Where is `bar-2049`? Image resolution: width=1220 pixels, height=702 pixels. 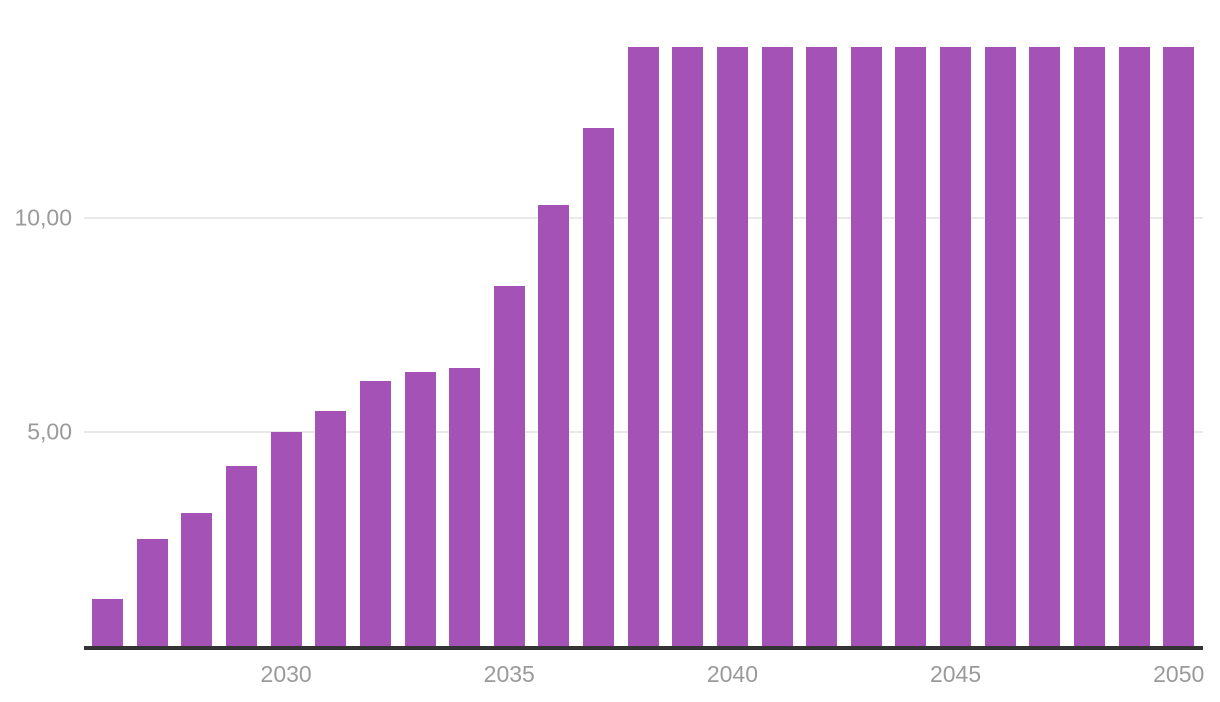
bar-2049 is located at coordinates (1134, 346).